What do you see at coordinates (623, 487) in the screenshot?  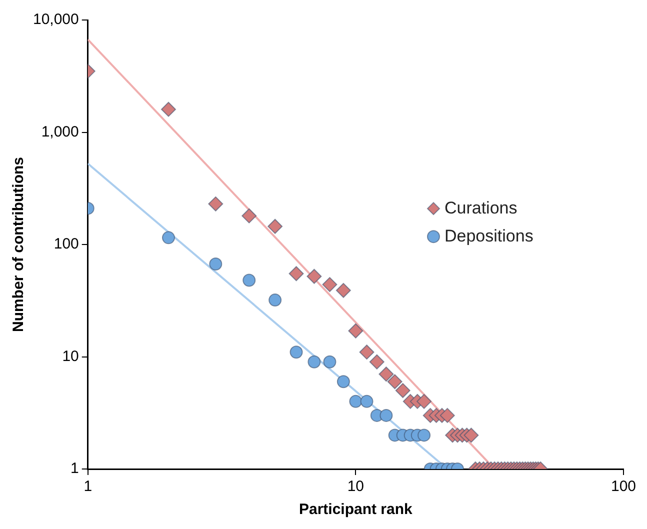 I see `x-tick-label: 100` at bounding box center [623, 487].